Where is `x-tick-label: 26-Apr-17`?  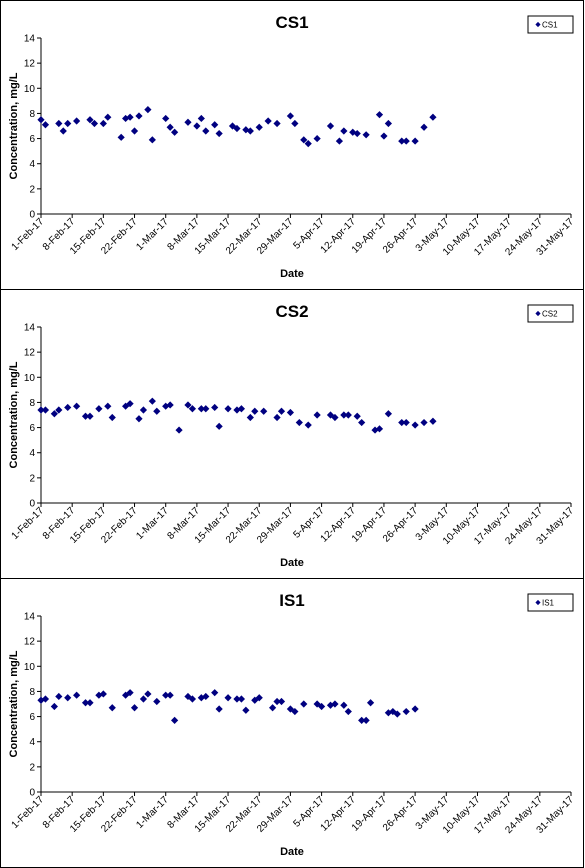 x-tick-label: 26-Apr-17 is located at coordinates (401, 814).